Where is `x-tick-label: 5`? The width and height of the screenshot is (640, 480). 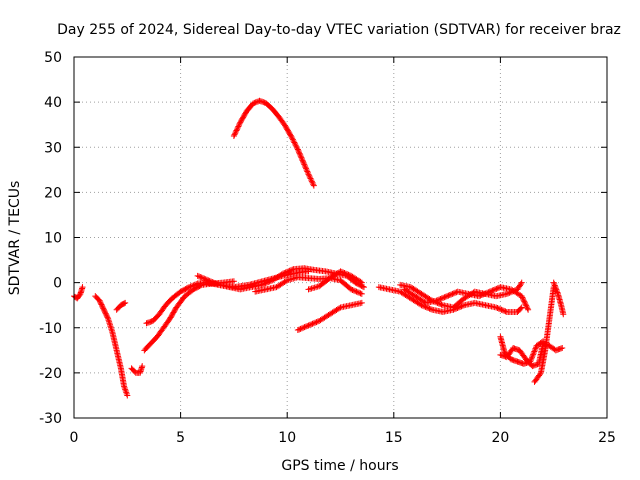
x-tick-label: 5 is located at coordinates (180, 438).